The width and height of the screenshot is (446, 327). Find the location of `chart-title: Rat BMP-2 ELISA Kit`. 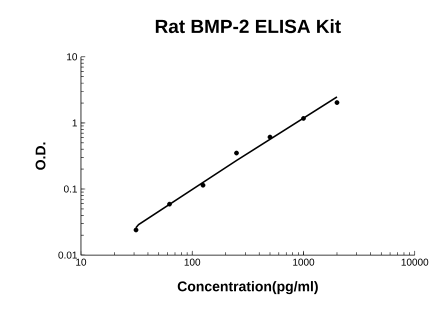

chart-title: Rat BMP-2 ELISA Kit is located at coordinates (248, 26).